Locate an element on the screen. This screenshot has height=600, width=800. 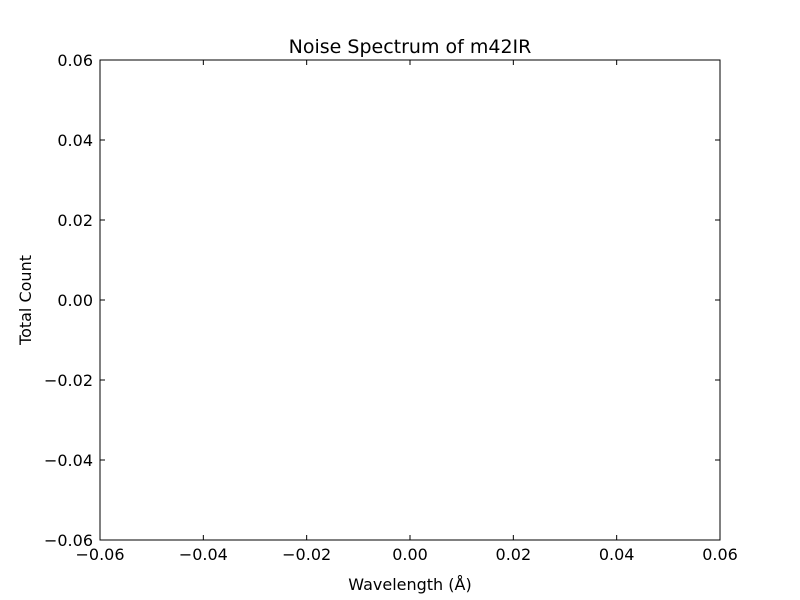
y-axis-tick-labels: −0.06 −0.04 −0.02 0.00 0.02 0.04 0.06 is located at coordinates (68, 300).